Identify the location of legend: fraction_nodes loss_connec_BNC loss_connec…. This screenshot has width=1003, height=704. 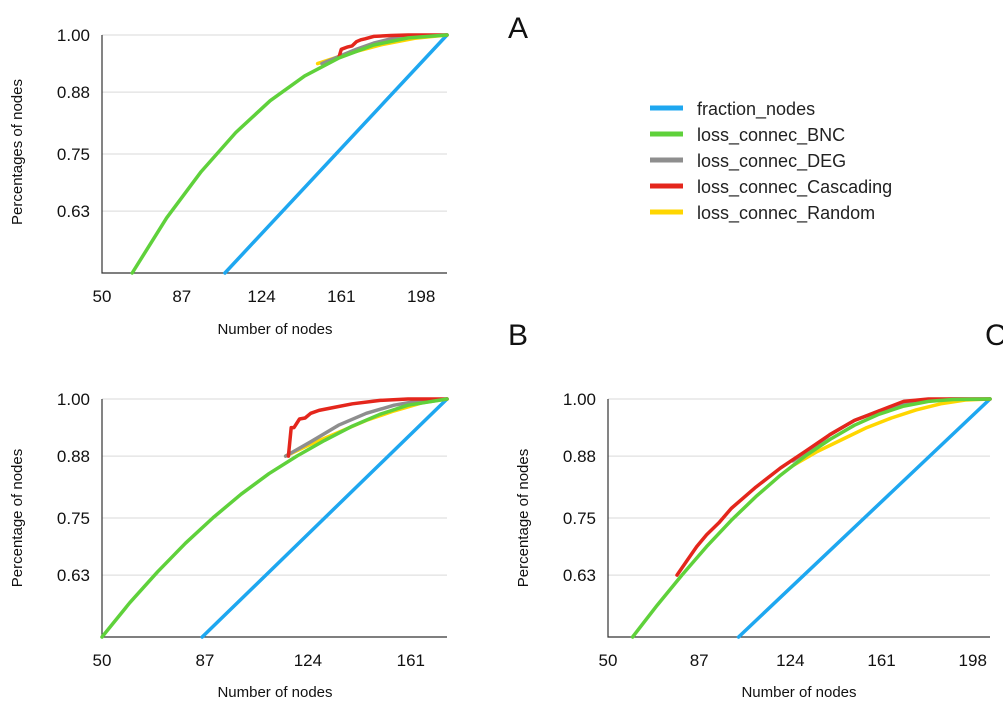
(771, 161).